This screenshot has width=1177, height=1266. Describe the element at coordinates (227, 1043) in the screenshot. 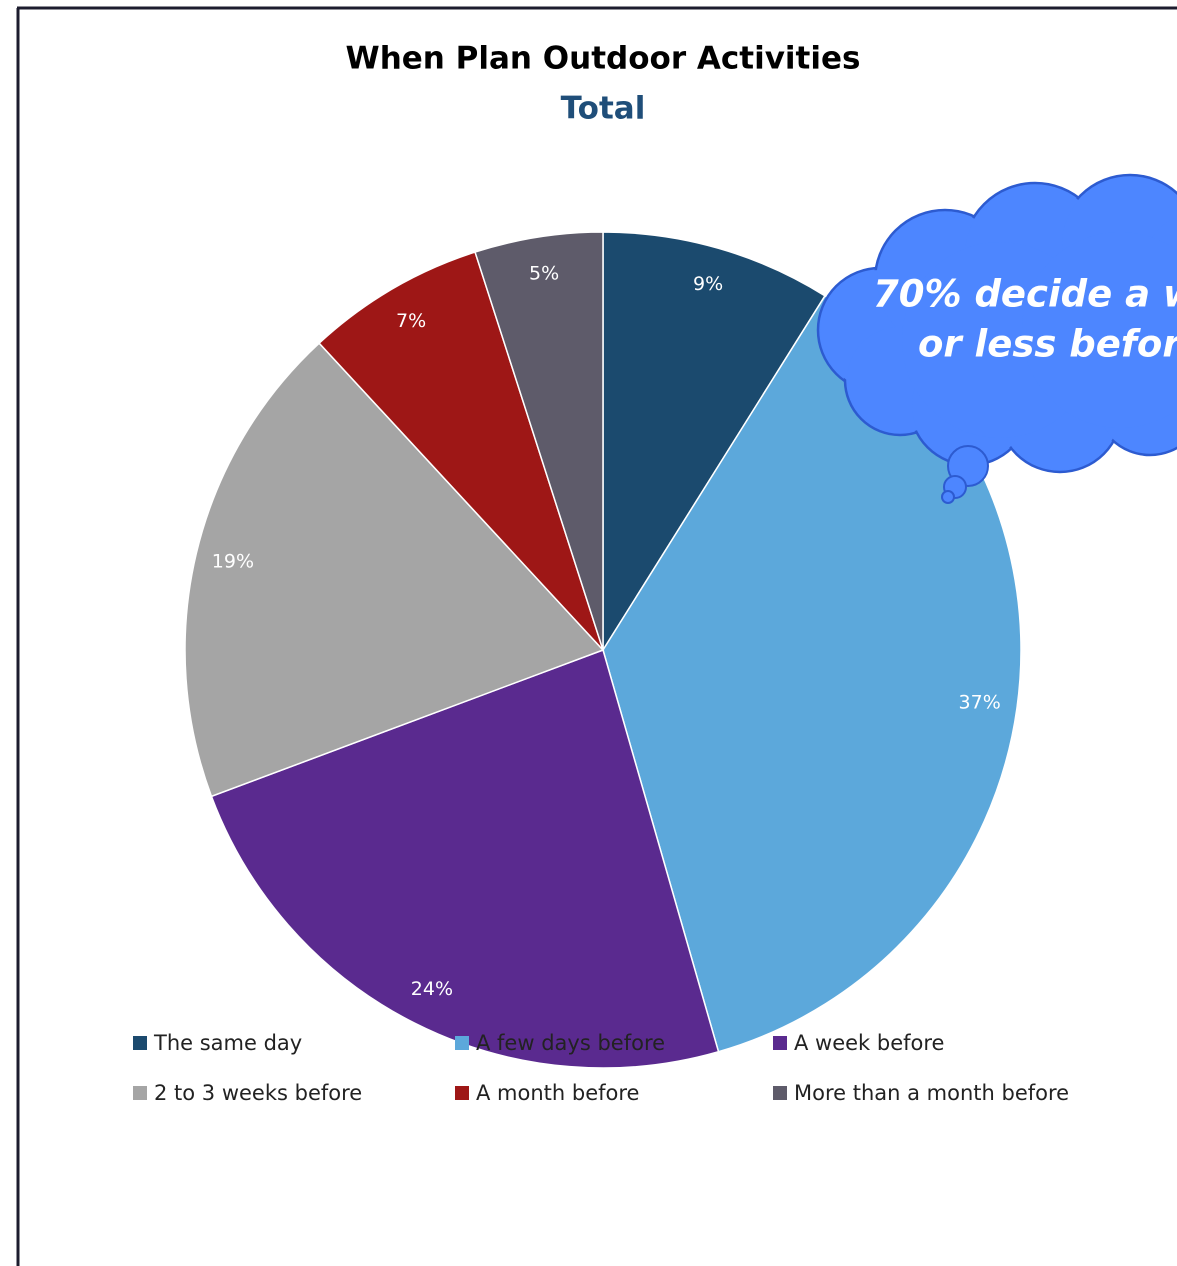

I see `legend-label: The same day` at that location.